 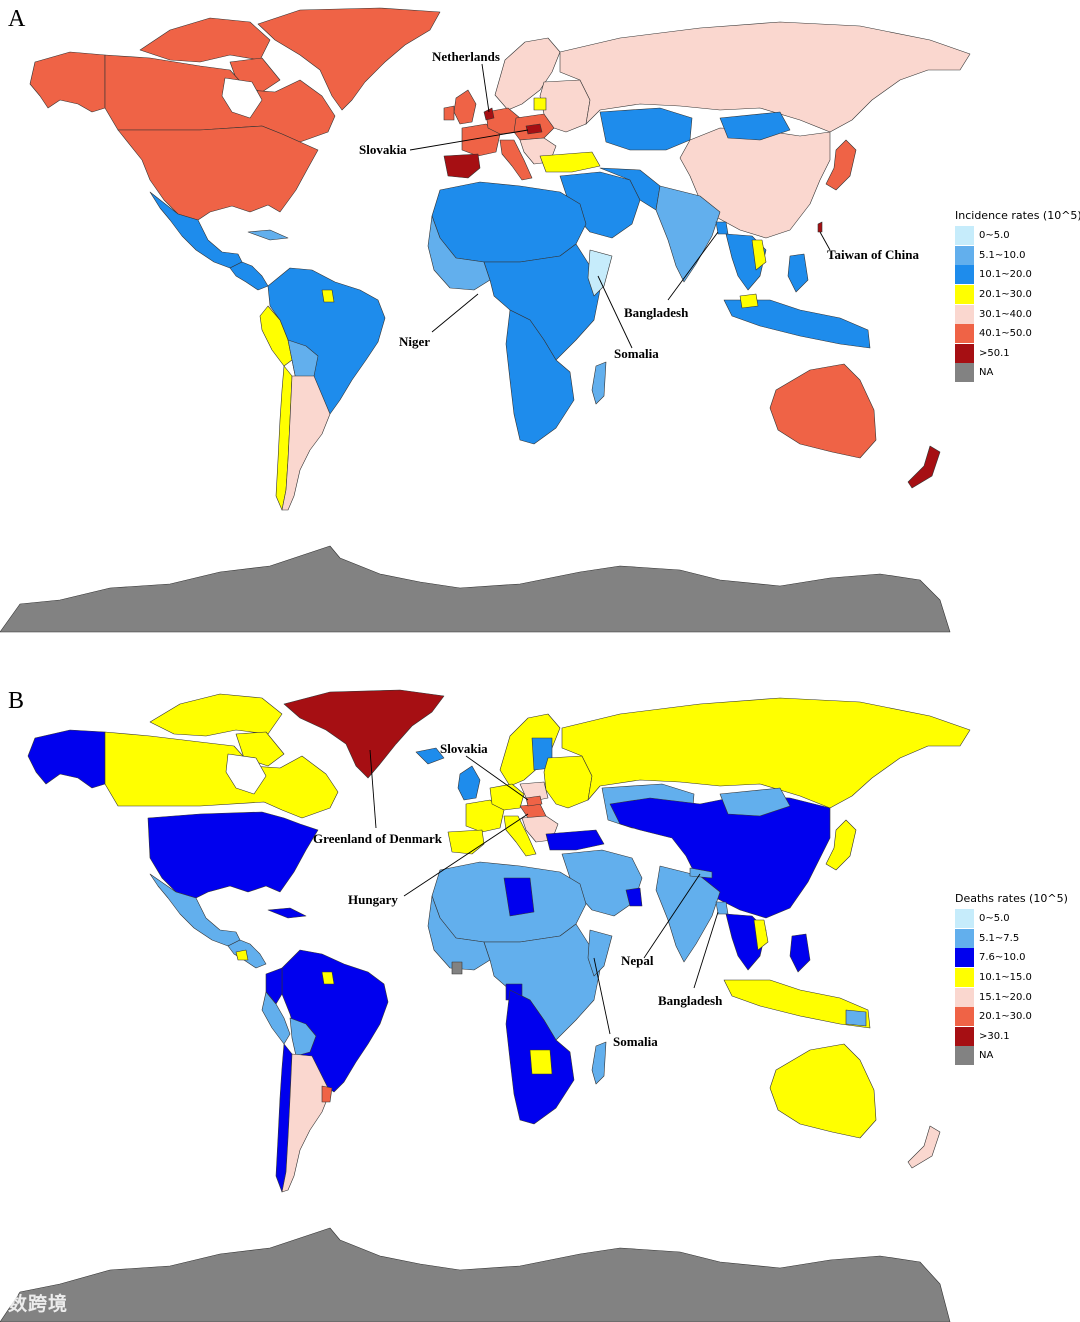 I want to click on legend-row: 30.1~40.0, so click(x=1017, y=314).